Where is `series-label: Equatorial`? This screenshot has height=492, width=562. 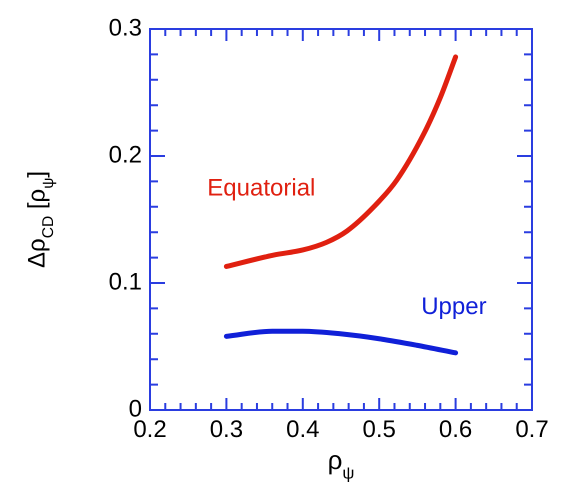
series-label: Equatorial is located at coordinates (261, 188).